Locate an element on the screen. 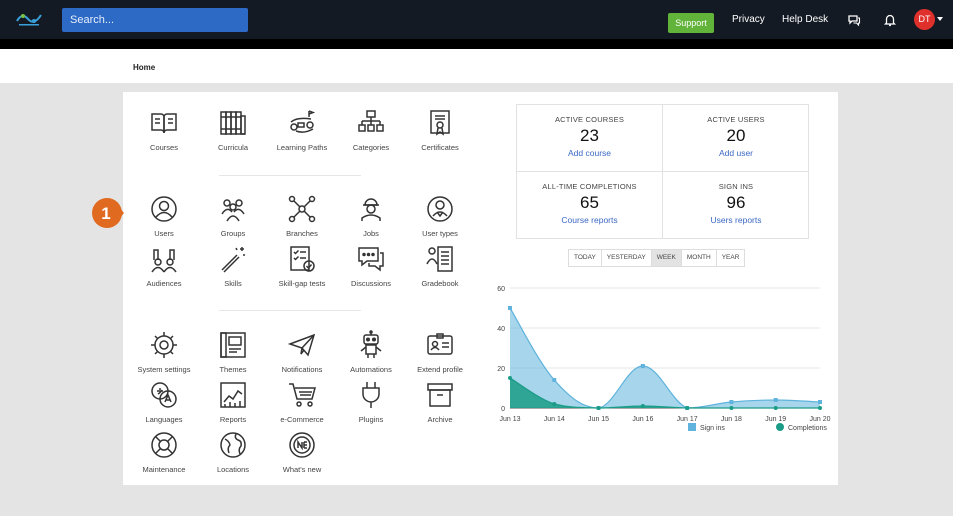 The height and width of the screenshot is (516, 953). y-tick-label: 40 is located at coordinates (501, 329).